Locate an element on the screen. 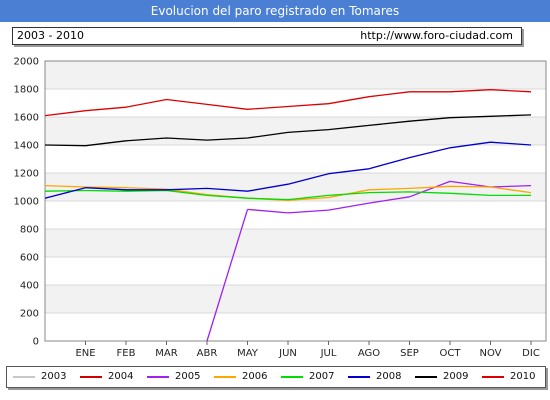 The height and width of the screenshot is (400, 550). legend-label: 2007 is located at coordinates (322, 376).